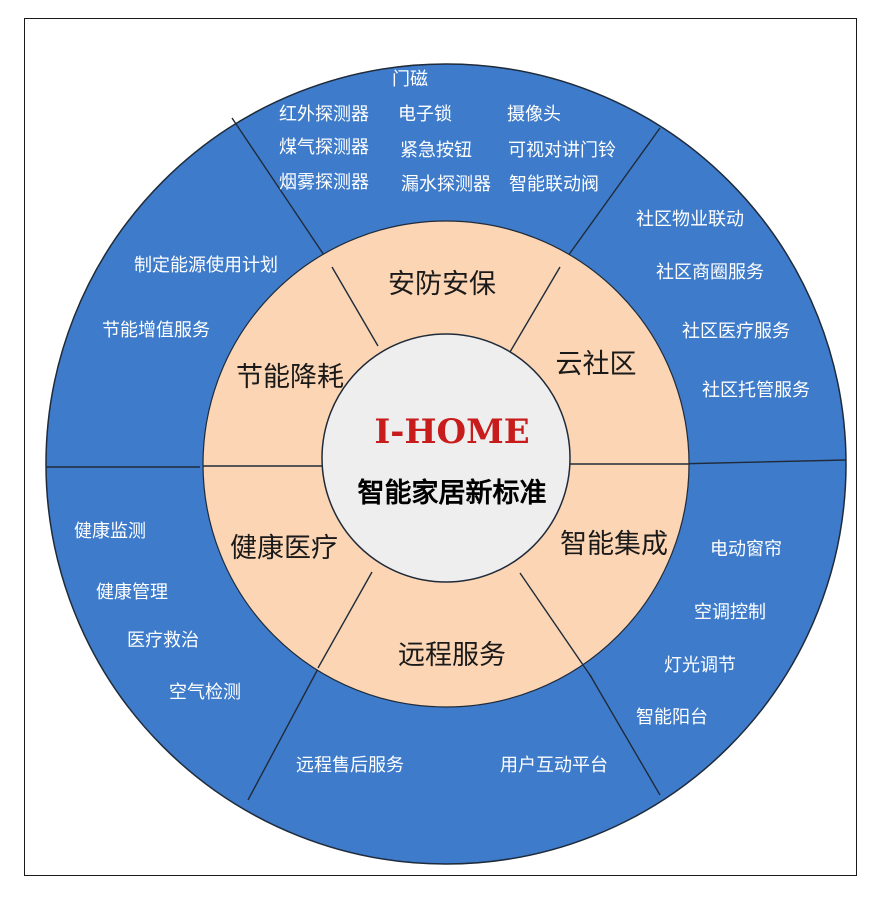  What do you see at coordinates (350, 765) in the screenshot?
I see `item-after-sales: 远程售后服务` at bounding box center [350, 765].